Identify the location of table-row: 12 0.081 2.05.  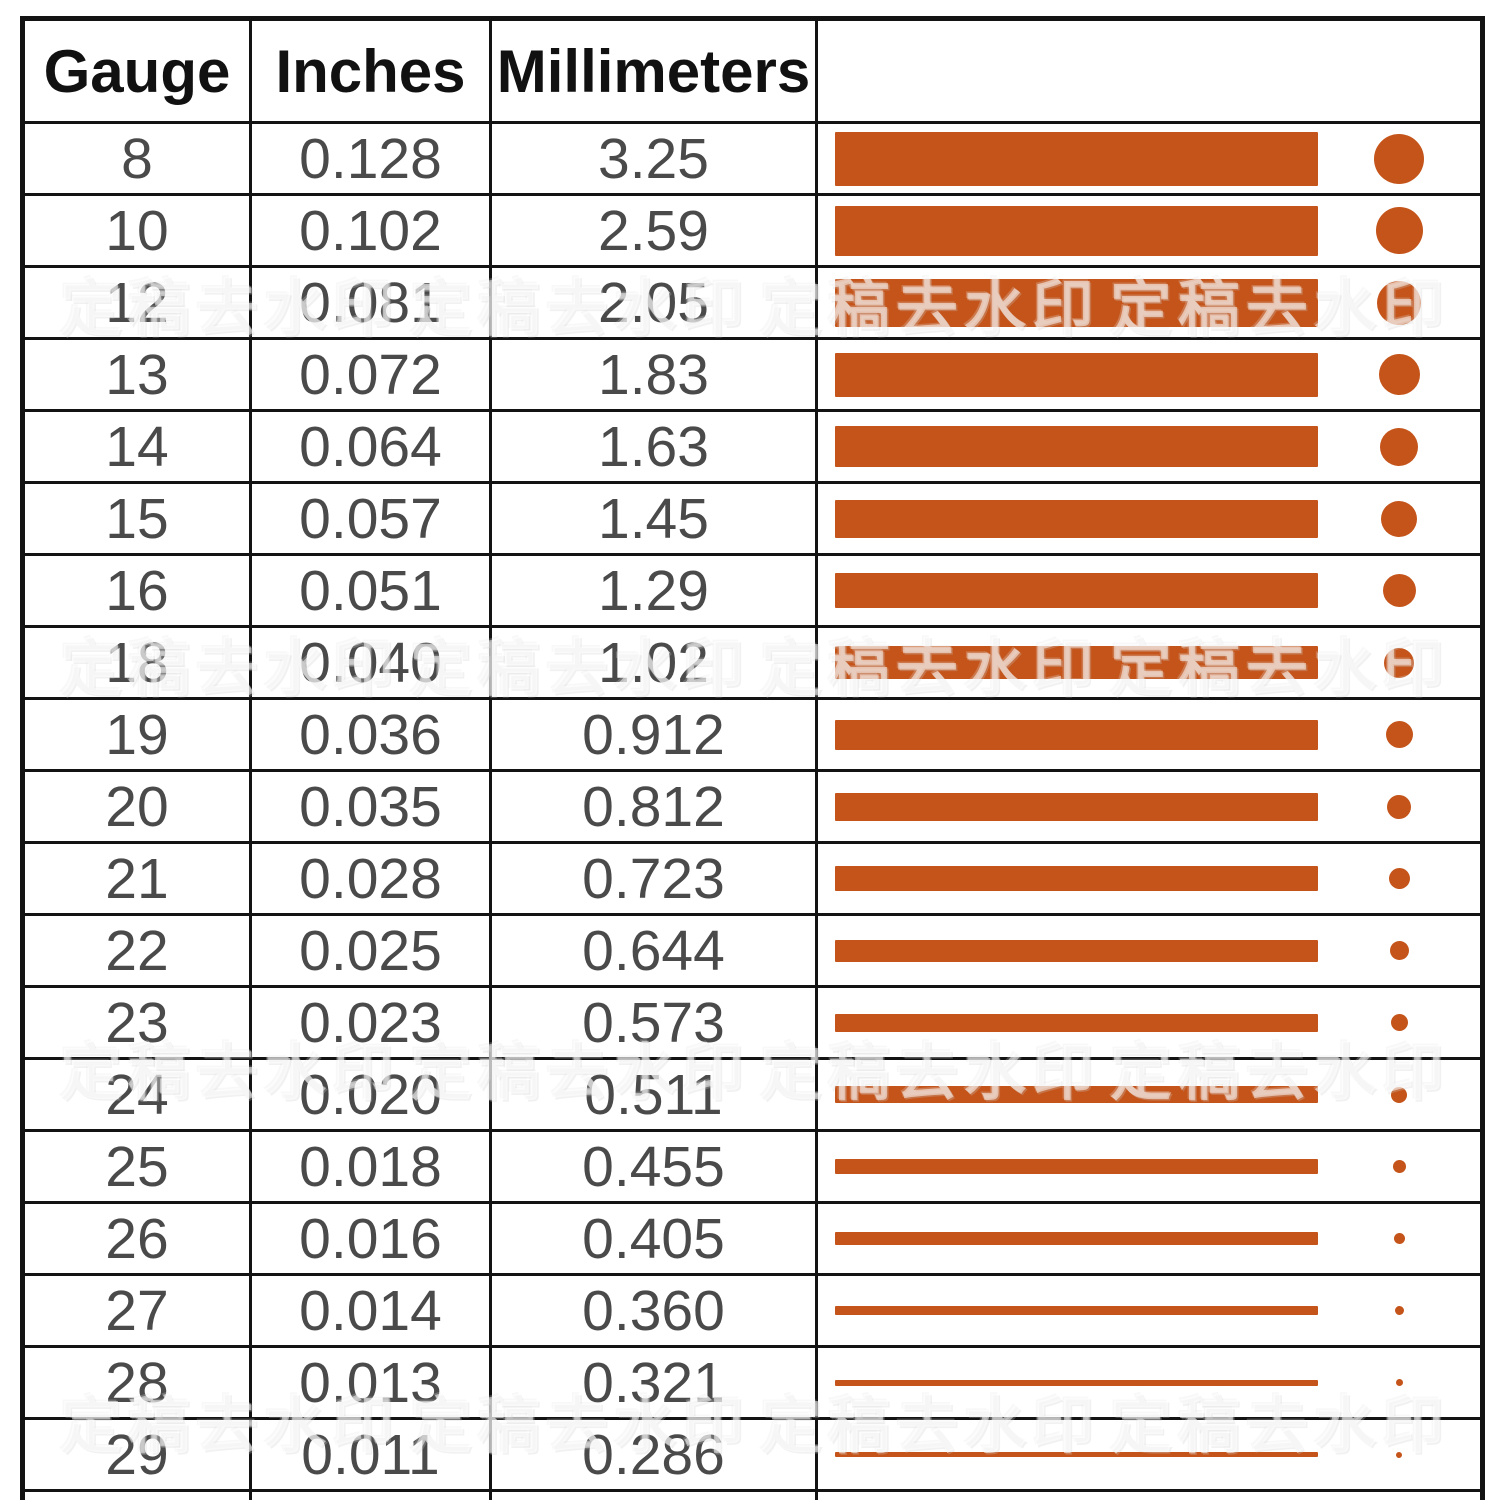
(752, 302).